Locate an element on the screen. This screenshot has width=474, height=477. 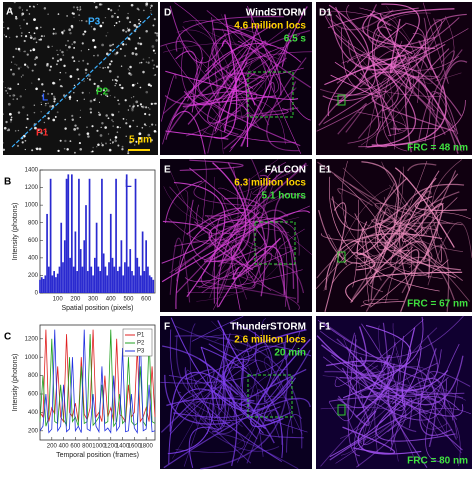
frc: FRC = 80 nm is located at coordinates (437, 461).